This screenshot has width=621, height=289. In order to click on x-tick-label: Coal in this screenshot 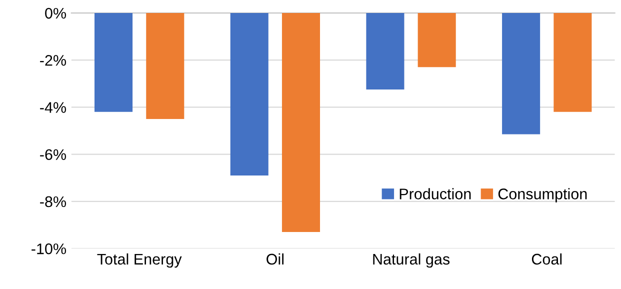, I will do `click(547, 259)`.